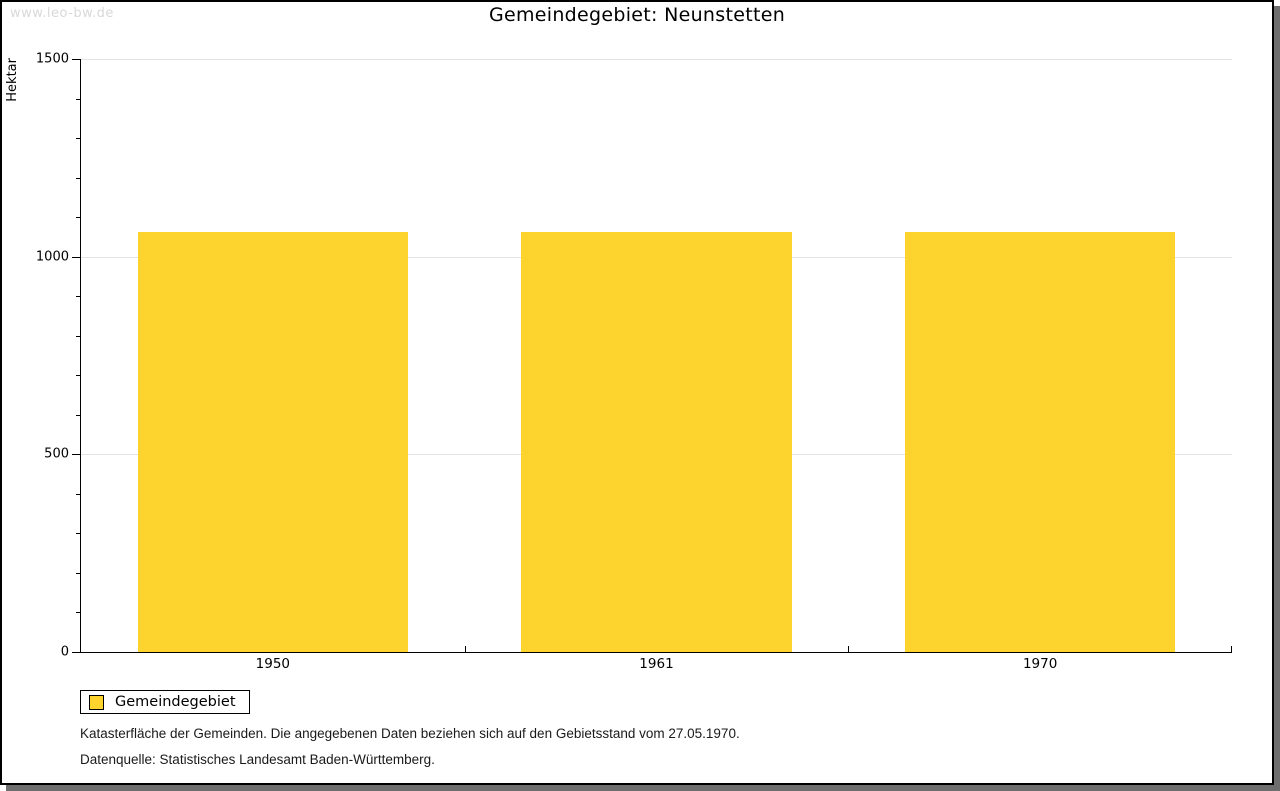  Describe the element at coordinates (64, 652) in the screenshot. I see `y-axis-tick-label-0: 0` at that location.